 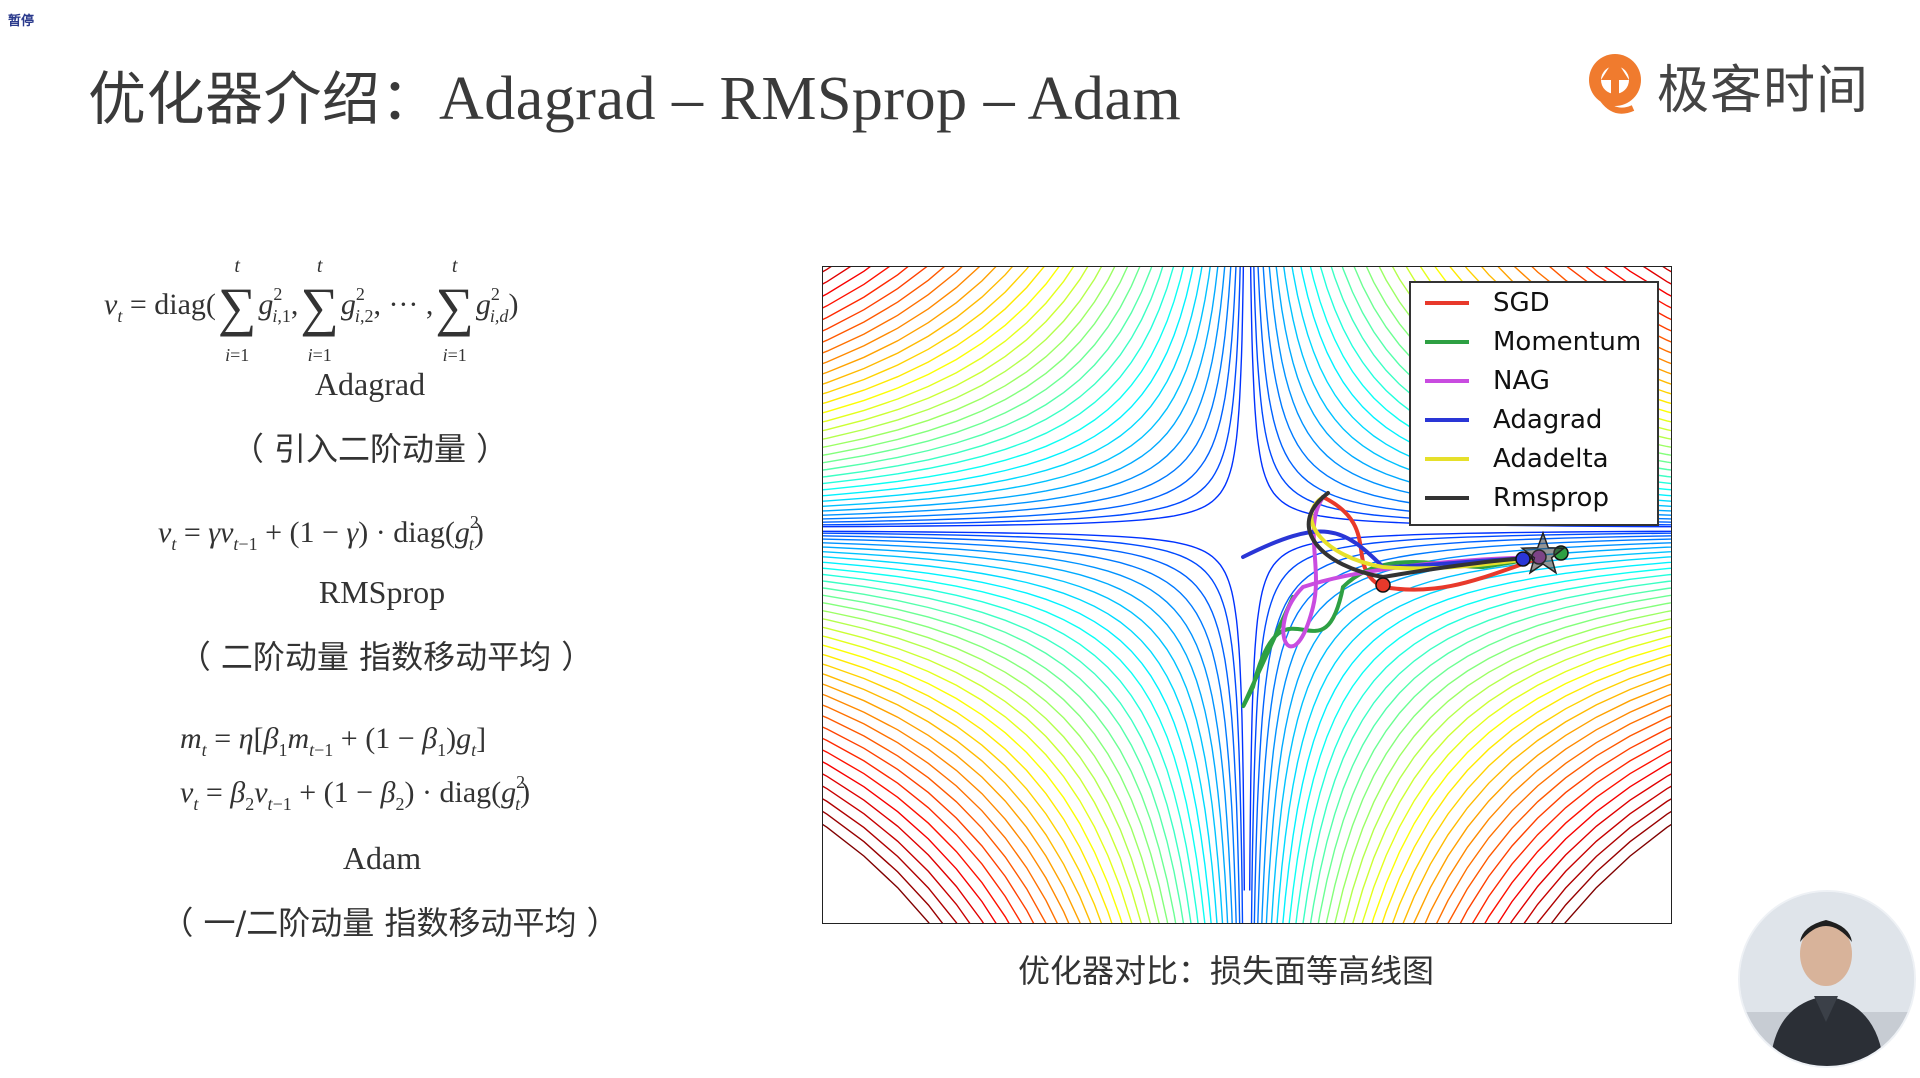 I want to click on legend-item-adadelta: Adadelta, so click(x=1534, y=458).